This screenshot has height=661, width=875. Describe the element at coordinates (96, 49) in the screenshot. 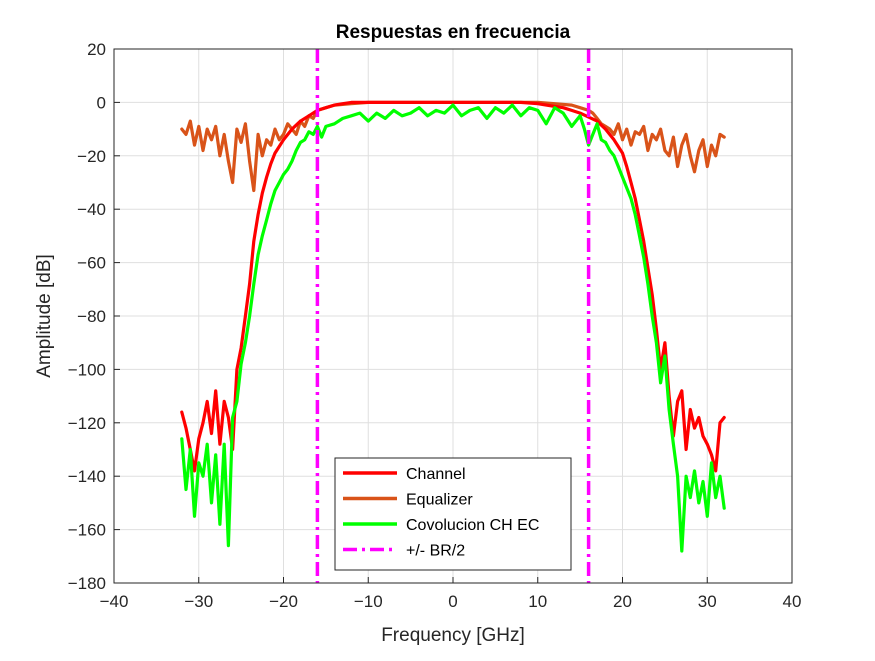

I see `y-tick-label: 20` at that location.